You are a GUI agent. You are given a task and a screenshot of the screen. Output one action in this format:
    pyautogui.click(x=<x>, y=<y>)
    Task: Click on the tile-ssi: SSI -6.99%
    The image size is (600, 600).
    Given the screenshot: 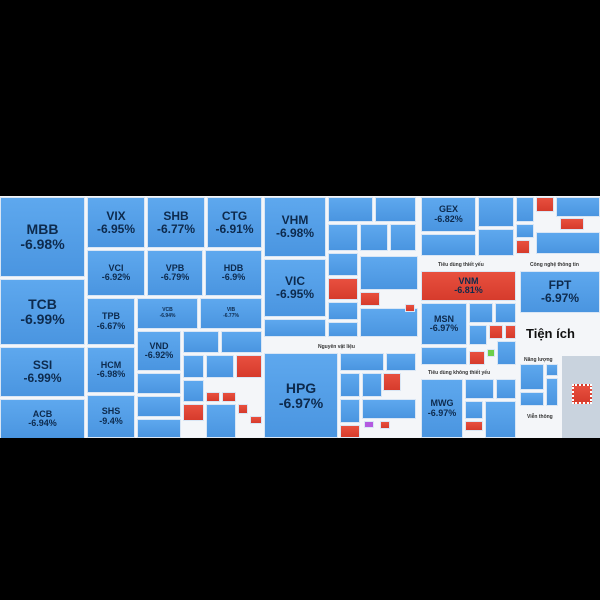 What is the action you would take?
    pyautogui.click(x=42, y=372)
    